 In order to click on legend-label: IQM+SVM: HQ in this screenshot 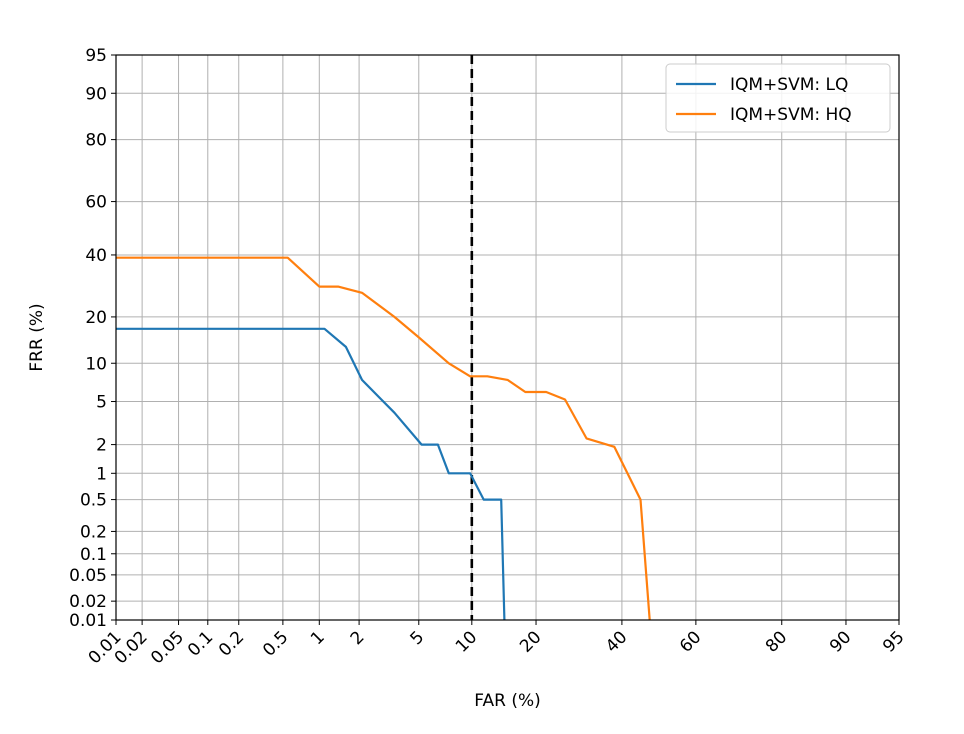, I will do `click(791, 115)`.